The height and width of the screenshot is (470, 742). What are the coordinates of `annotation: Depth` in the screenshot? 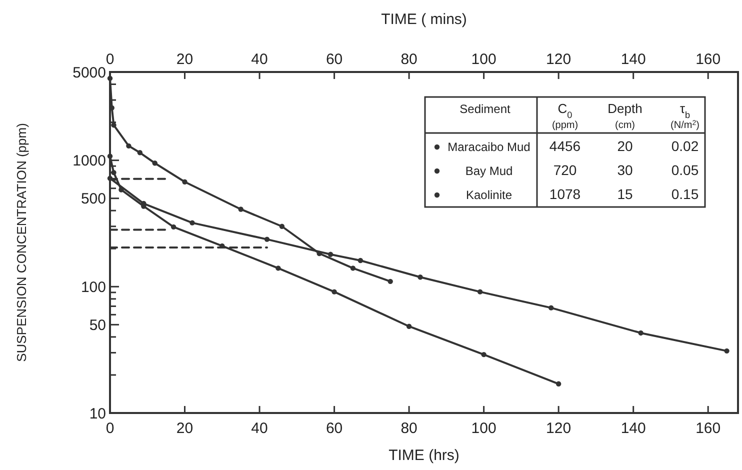 It's located at (625, 108).